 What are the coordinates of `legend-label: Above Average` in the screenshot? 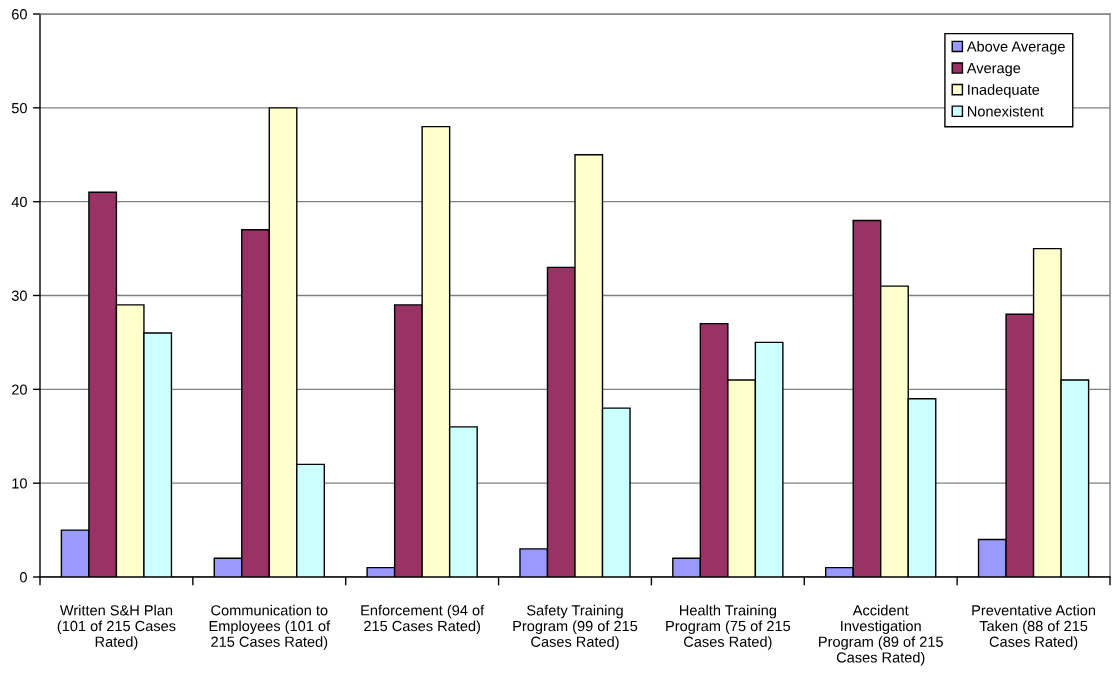 It's located at (1015, 47).